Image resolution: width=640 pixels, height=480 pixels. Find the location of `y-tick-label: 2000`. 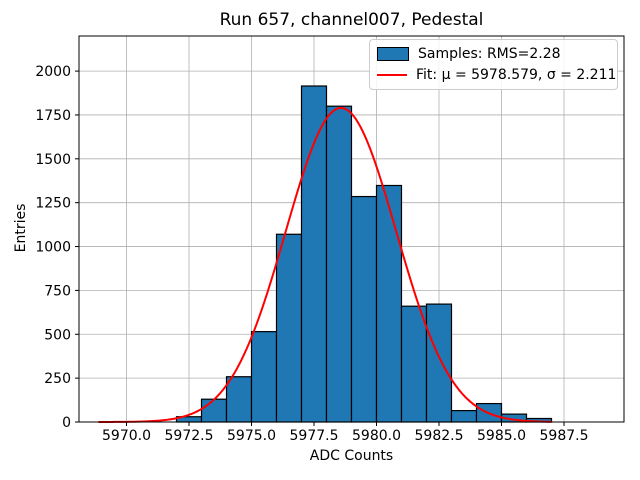

y-tick-label: 2000 is located at coordinates (53, 72).